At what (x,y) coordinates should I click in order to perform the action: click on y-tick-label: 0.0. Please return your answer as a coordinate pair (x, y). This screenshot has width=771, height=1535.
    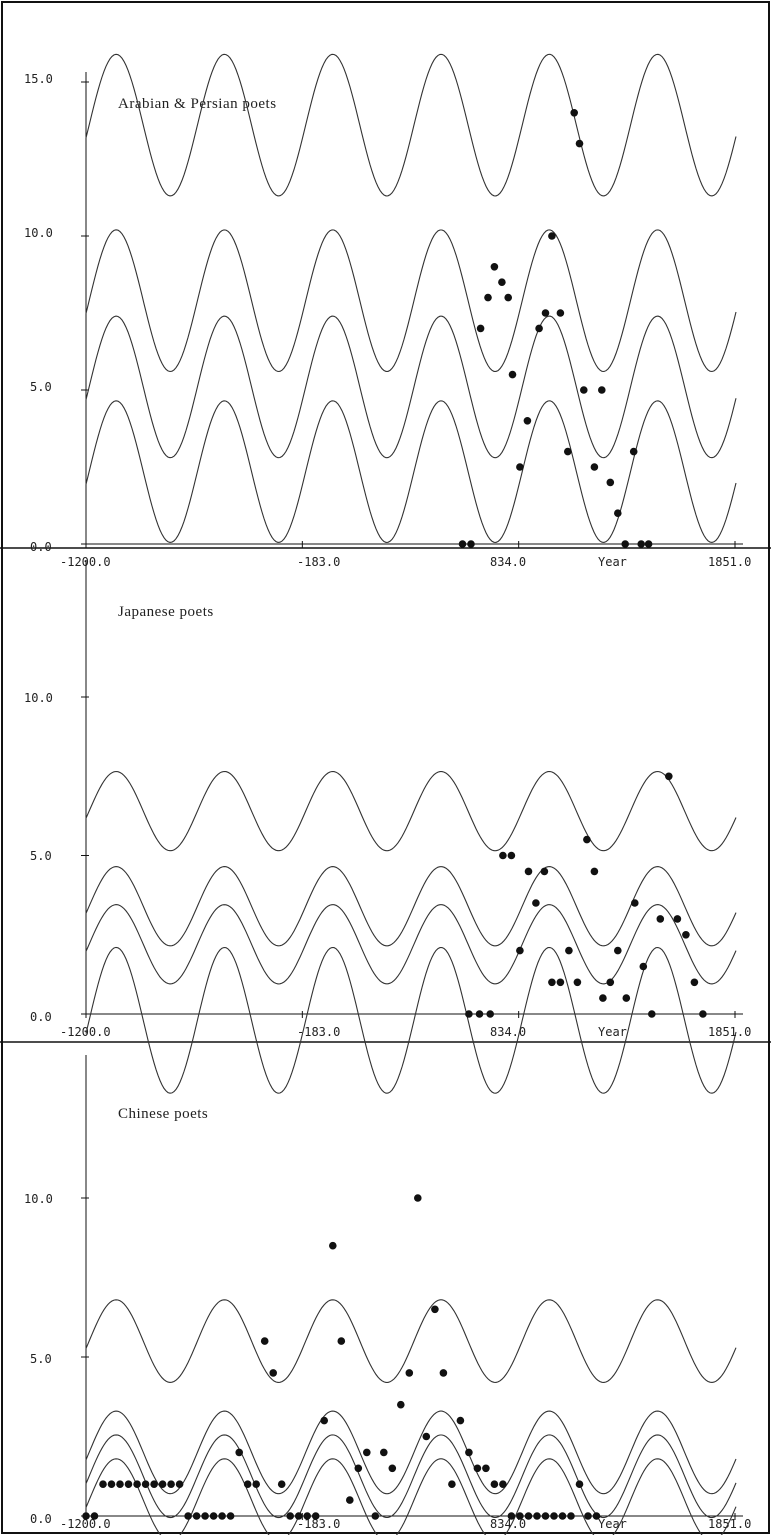
    Looking at the image, I should click on (41, 547).